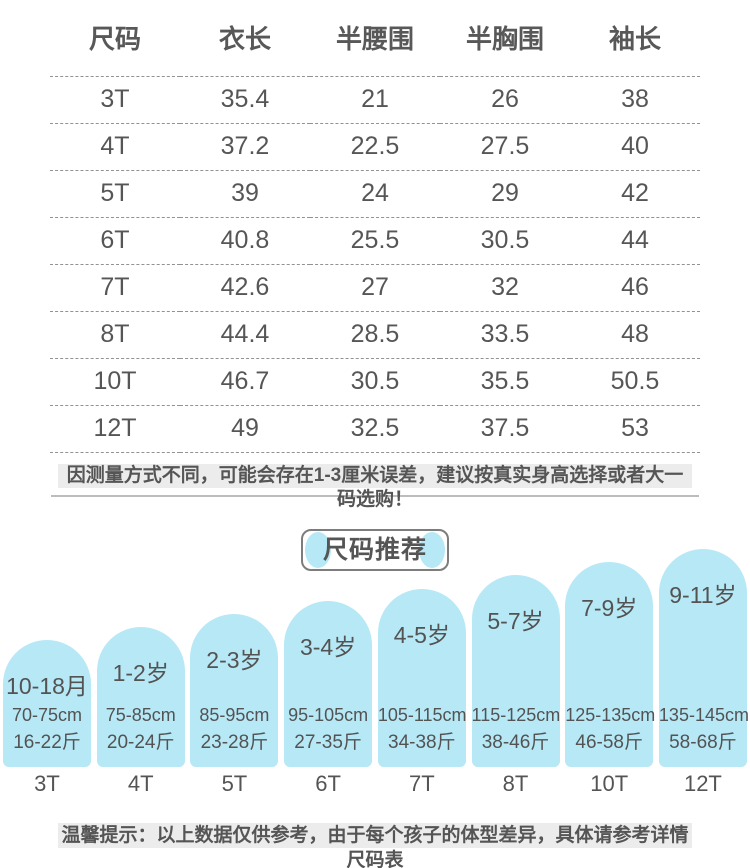  Describe the element at coordinates (421, 634) in the screenshot. I see `age-range: 4-5岁` at that location.